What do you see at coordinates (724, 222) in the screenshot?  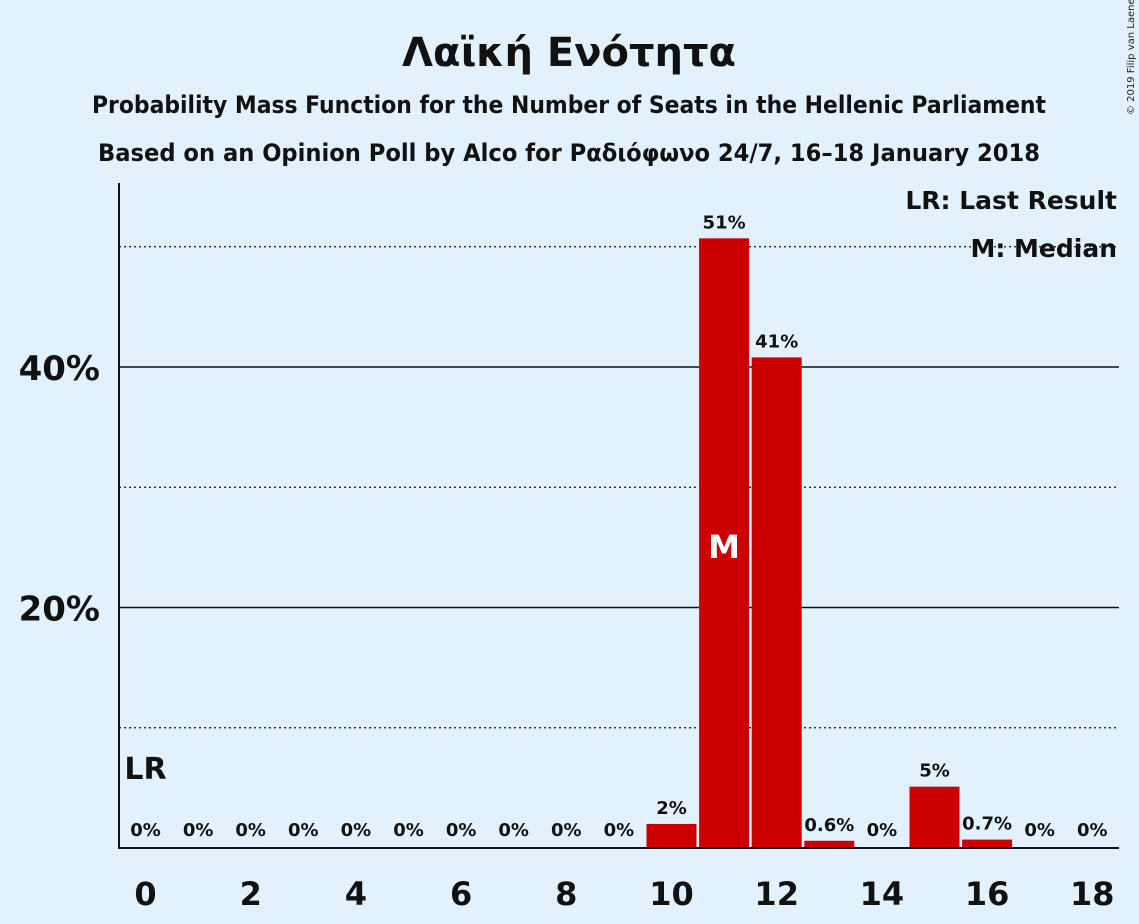 I see `data-label-11: 51%` at bounding box center [724, 222].